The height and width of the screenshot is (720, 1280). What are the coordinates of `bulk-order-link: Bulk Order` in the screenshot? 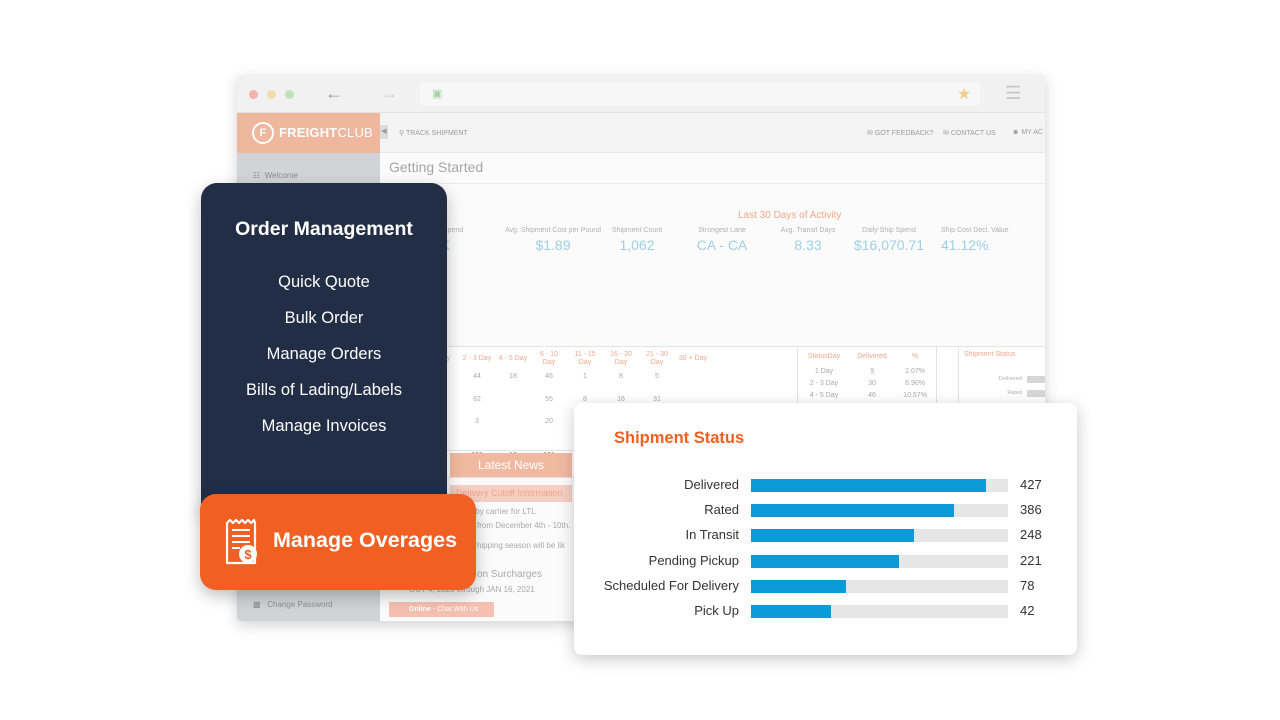 It's located at (324, 318).